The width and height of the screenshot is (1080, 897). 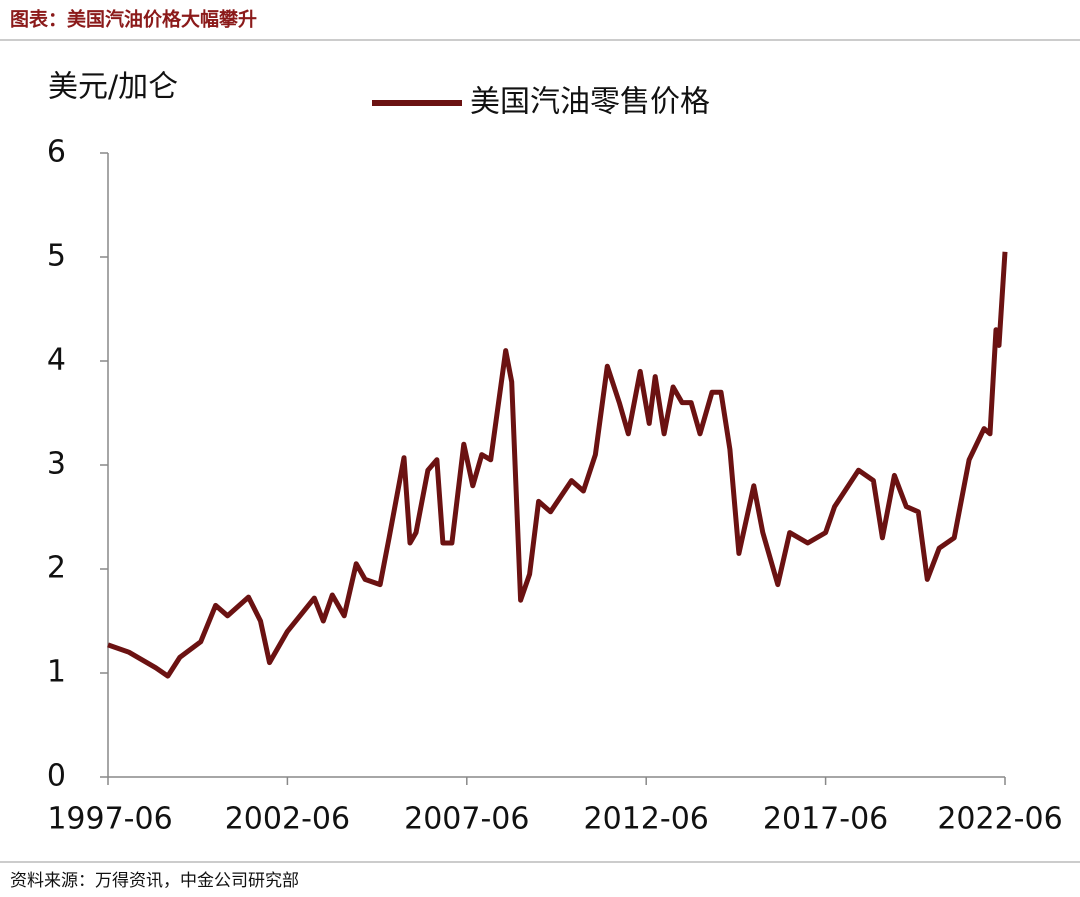 I want to click on x-tick-label: 2002-06, so click(x=287, y=819).